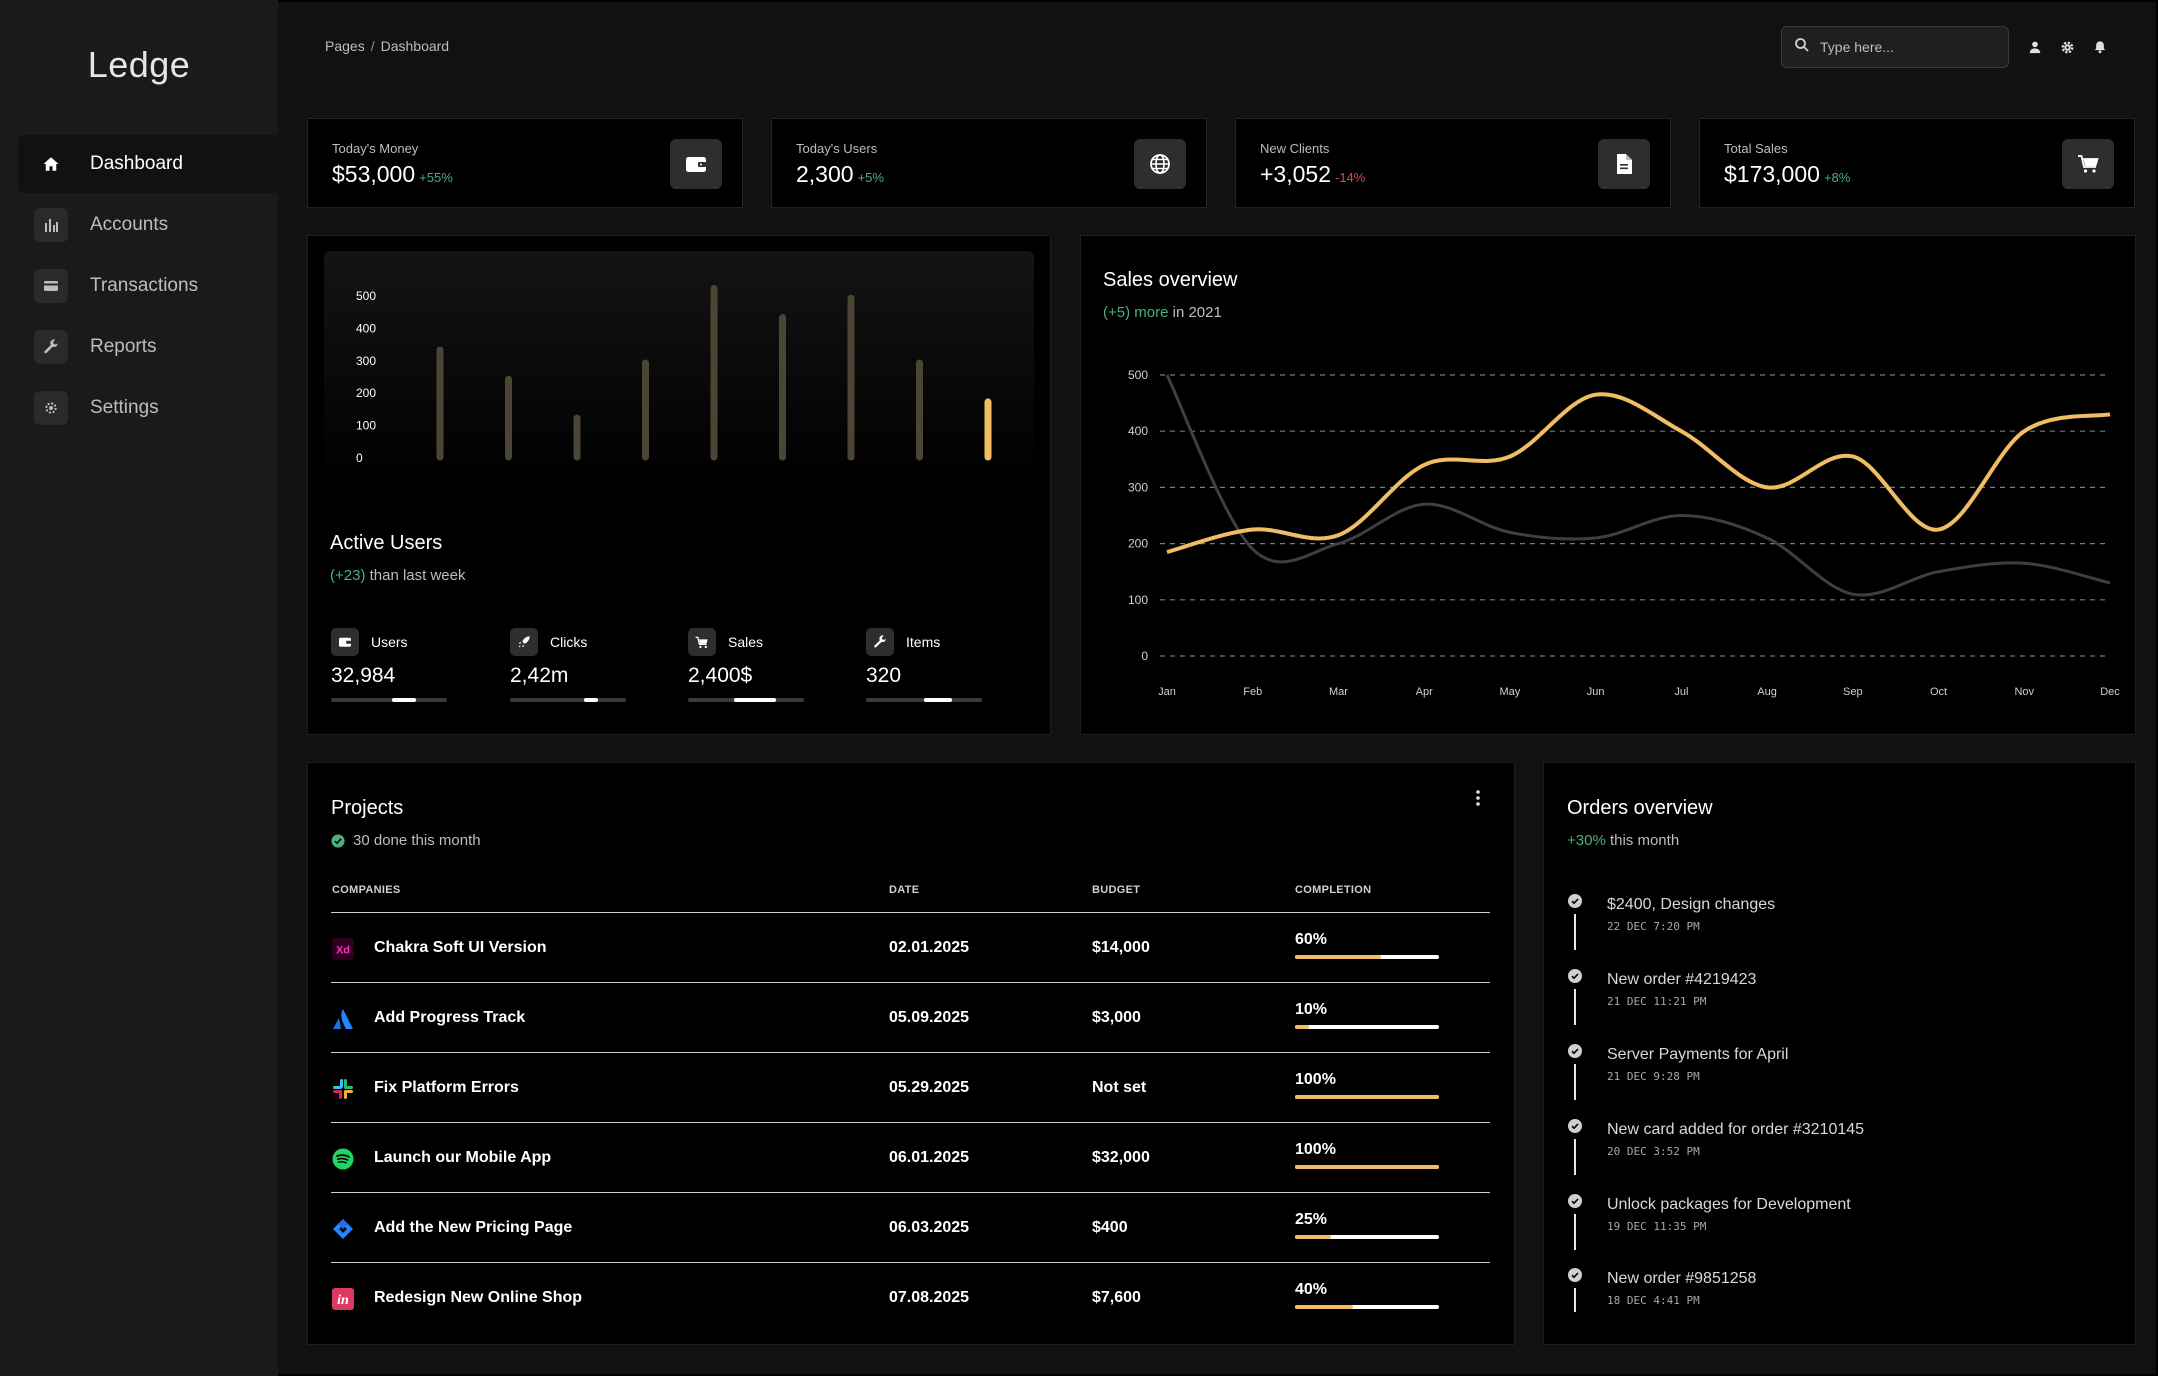 The image size is (2158, 1376). Describe the element at coordinates (720, 675) in the screenshot. I see `metric-value: 2,400$` at that location.